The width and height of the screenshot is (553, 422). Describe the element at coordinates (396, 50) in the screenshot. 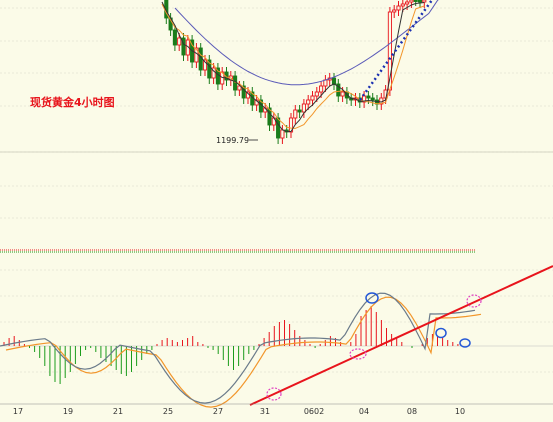

I see `dotted-trendline` at that location.